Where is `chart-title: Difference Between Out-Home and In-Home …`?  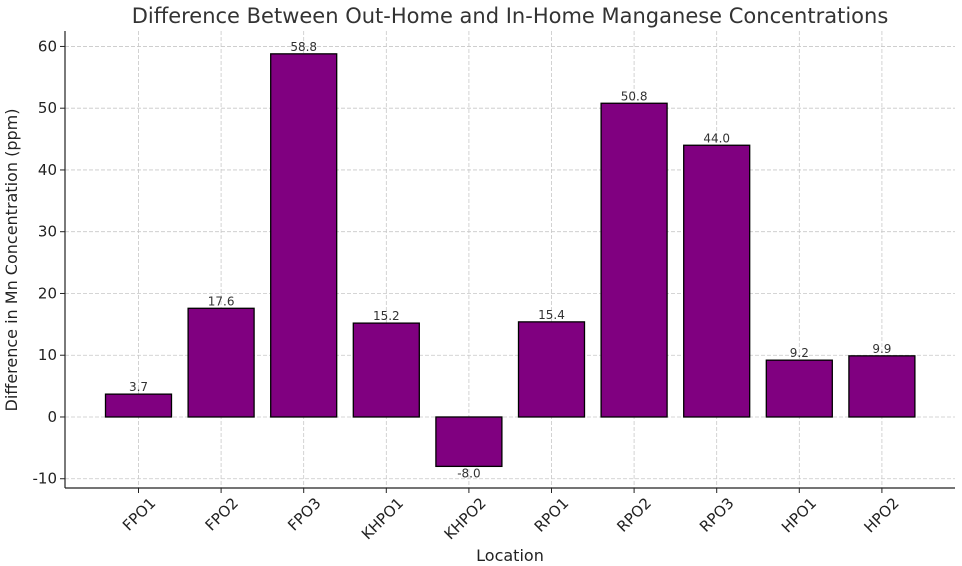
chart-title: Difference Between Out-Home and In-Home … is located at coordinates (510, 16).